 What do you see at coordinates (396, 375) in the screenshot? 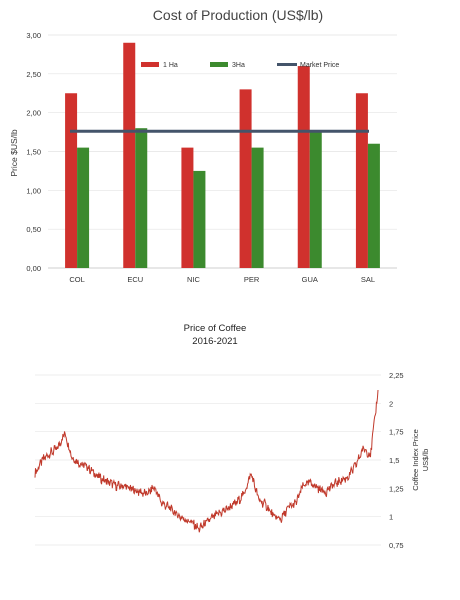
I see `chart2-y-tick-label: 2,25` at bounding box center [396, 375].